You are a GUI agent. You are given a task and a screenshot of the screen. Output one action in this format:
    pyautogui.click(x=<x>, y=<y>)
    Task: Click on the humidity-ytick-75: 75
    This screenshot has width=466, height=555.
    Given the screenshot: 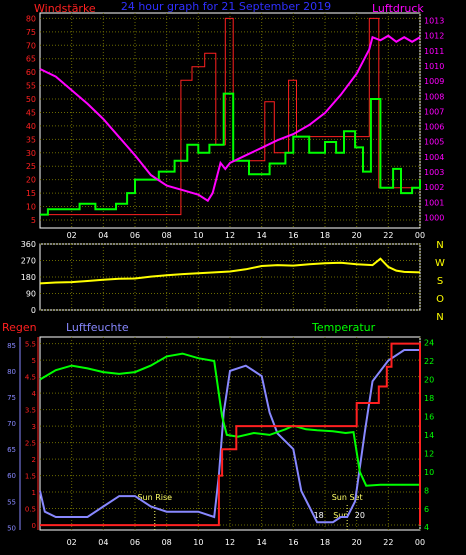 What is the action you would take?
    pyautogui.click(x=11, y=398)
    